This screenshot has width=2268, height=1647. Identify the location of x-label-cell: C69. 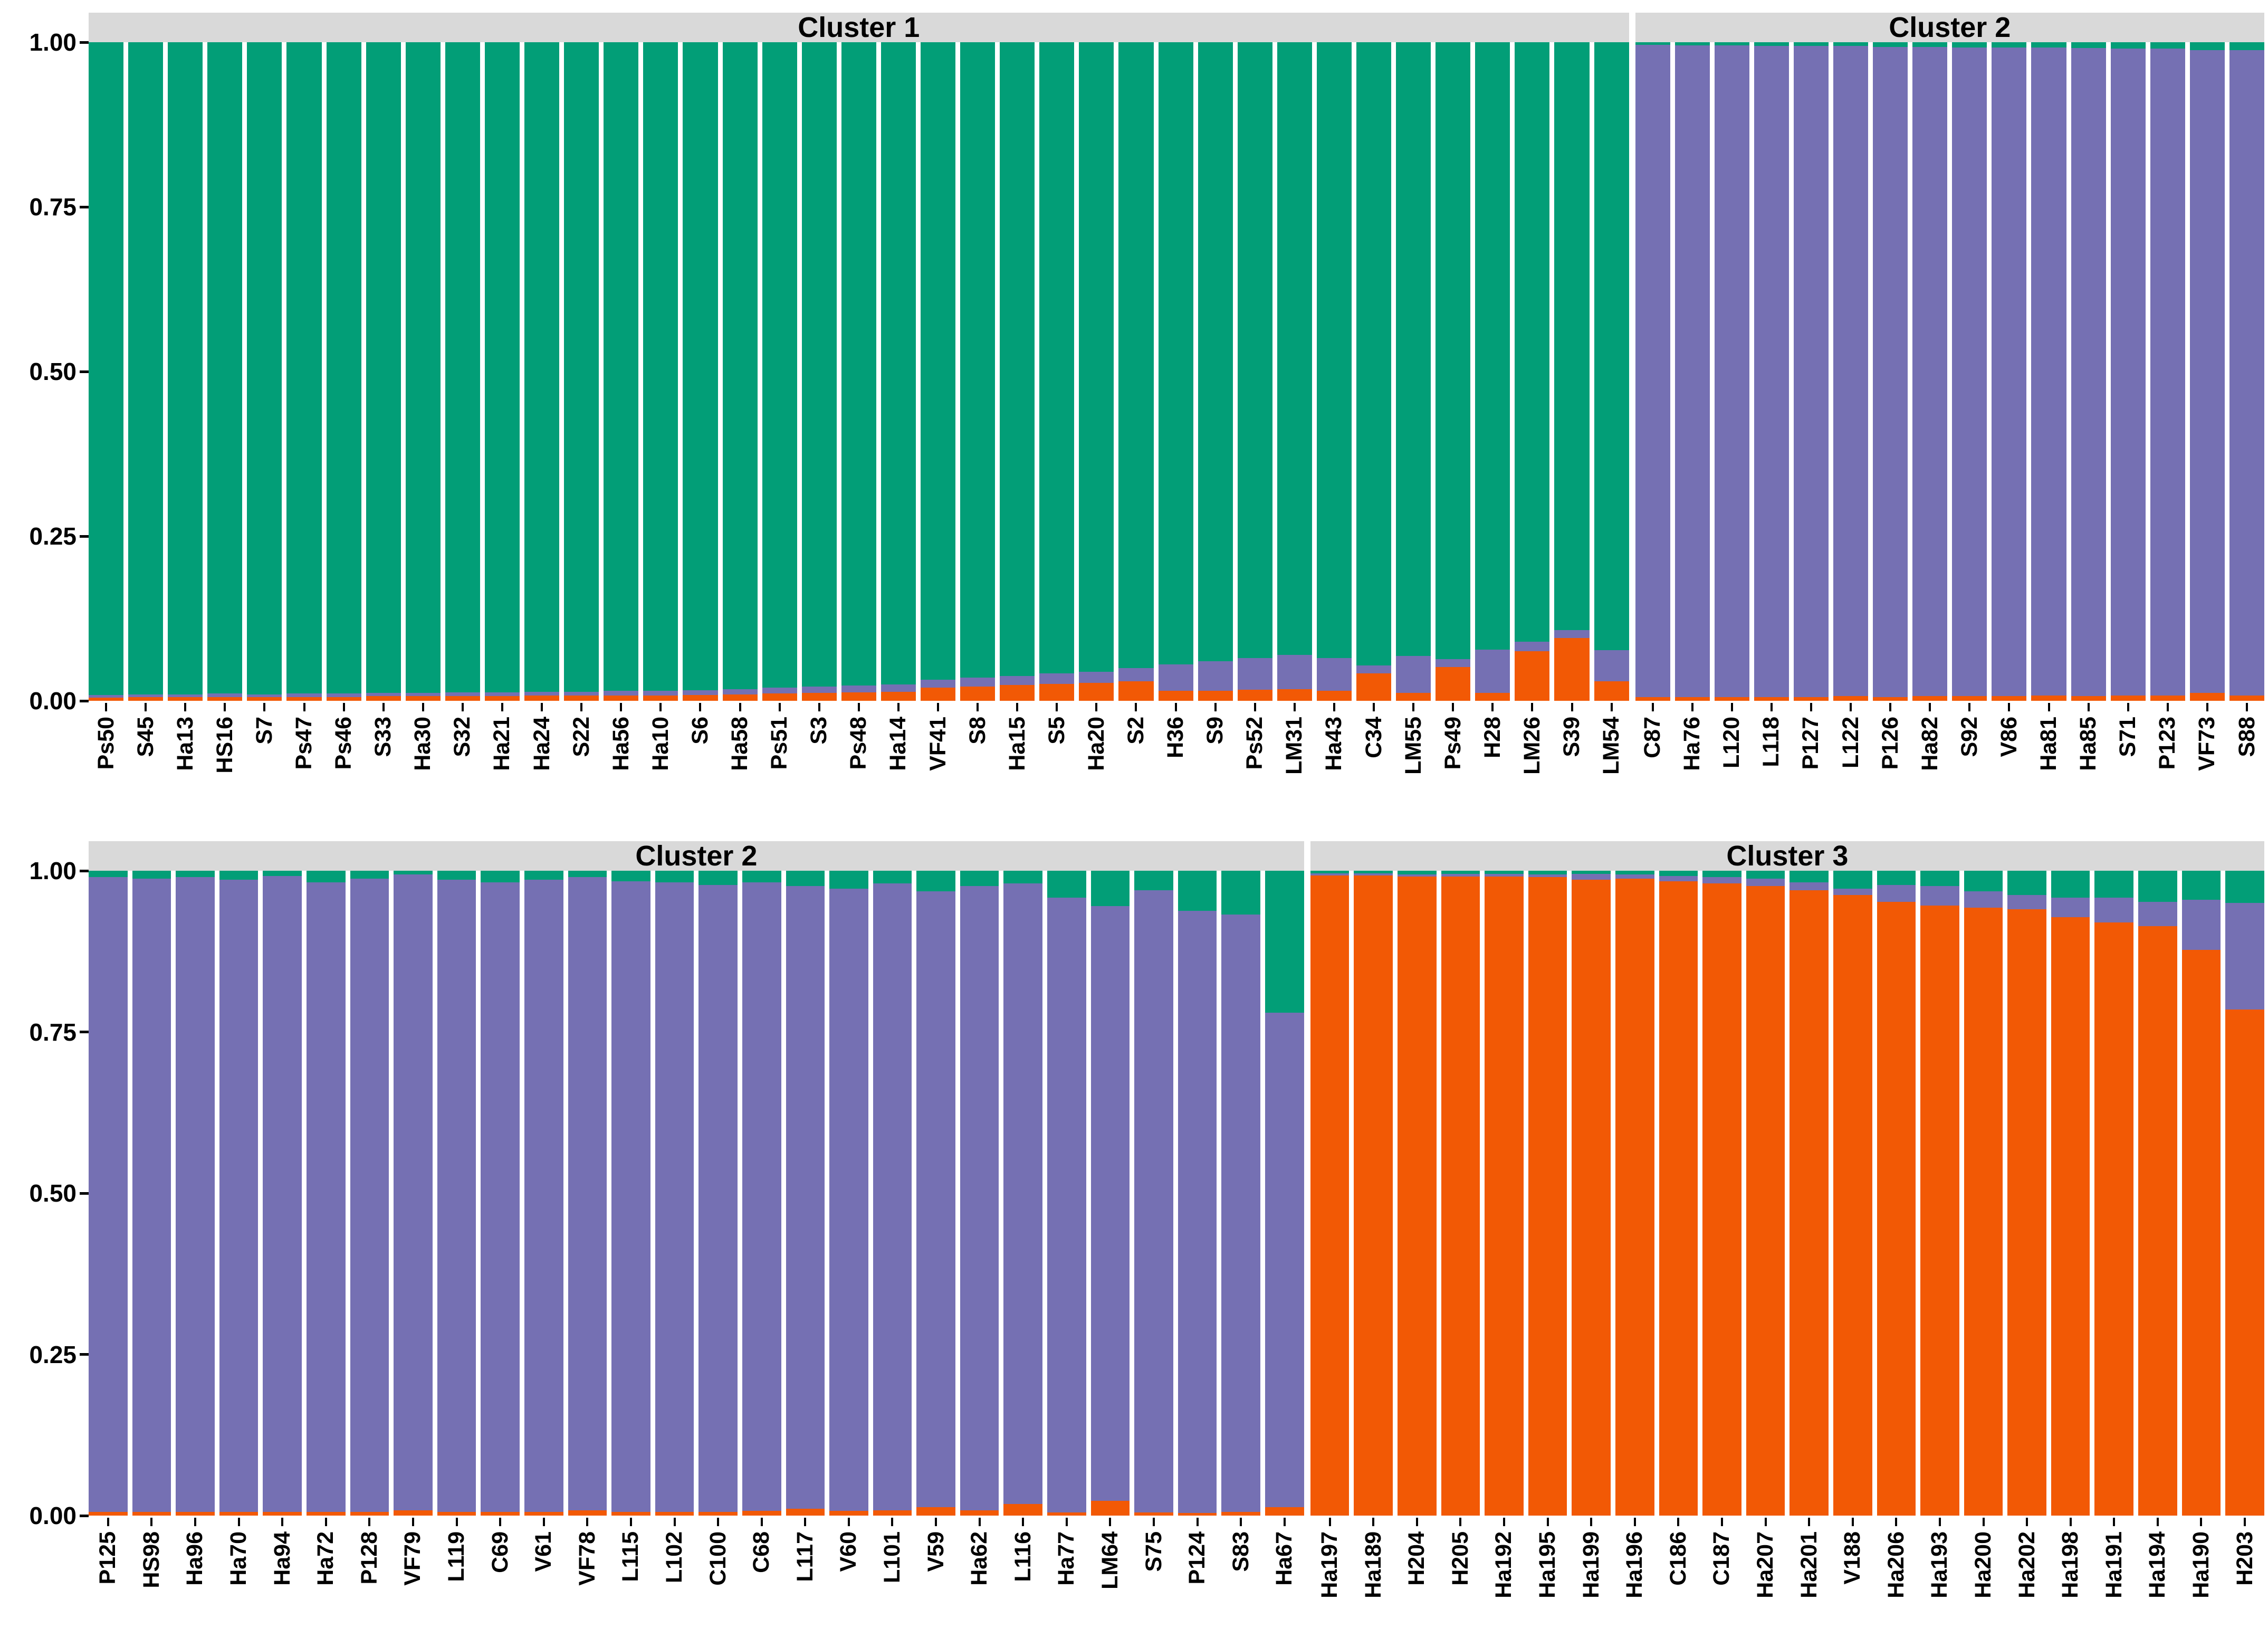
(501, 1582).